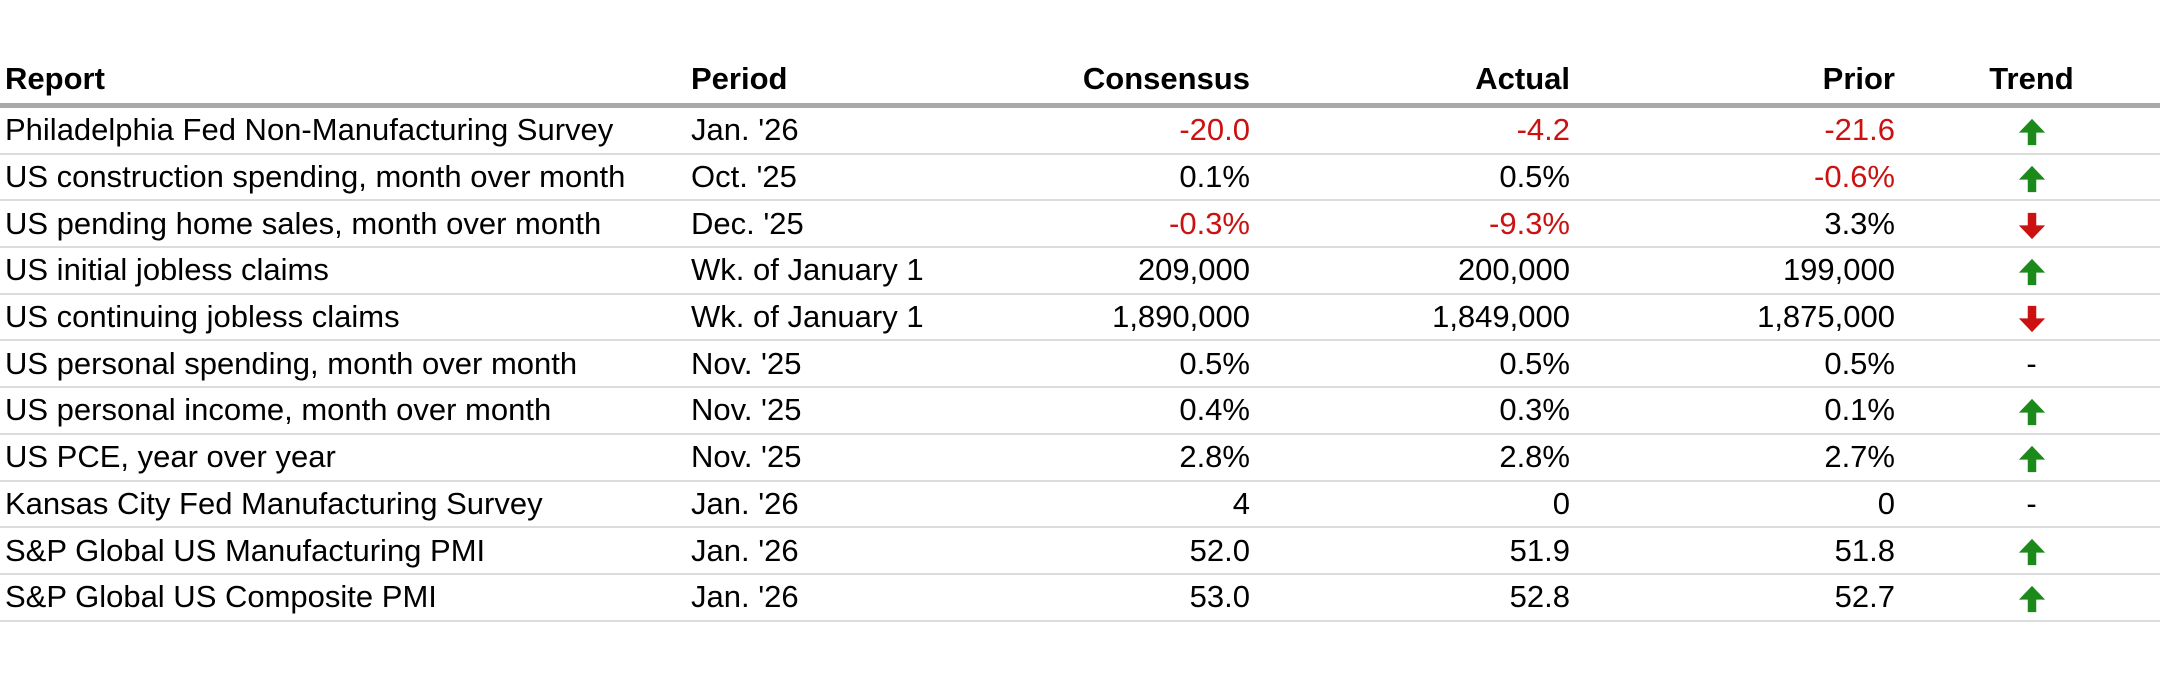 This screenshot has height=690, width=2160. Describe the element at coordinates (245, 550) in the screenshot. I see `report-cell: S&P Global US Manufacturing PMI` at that location.